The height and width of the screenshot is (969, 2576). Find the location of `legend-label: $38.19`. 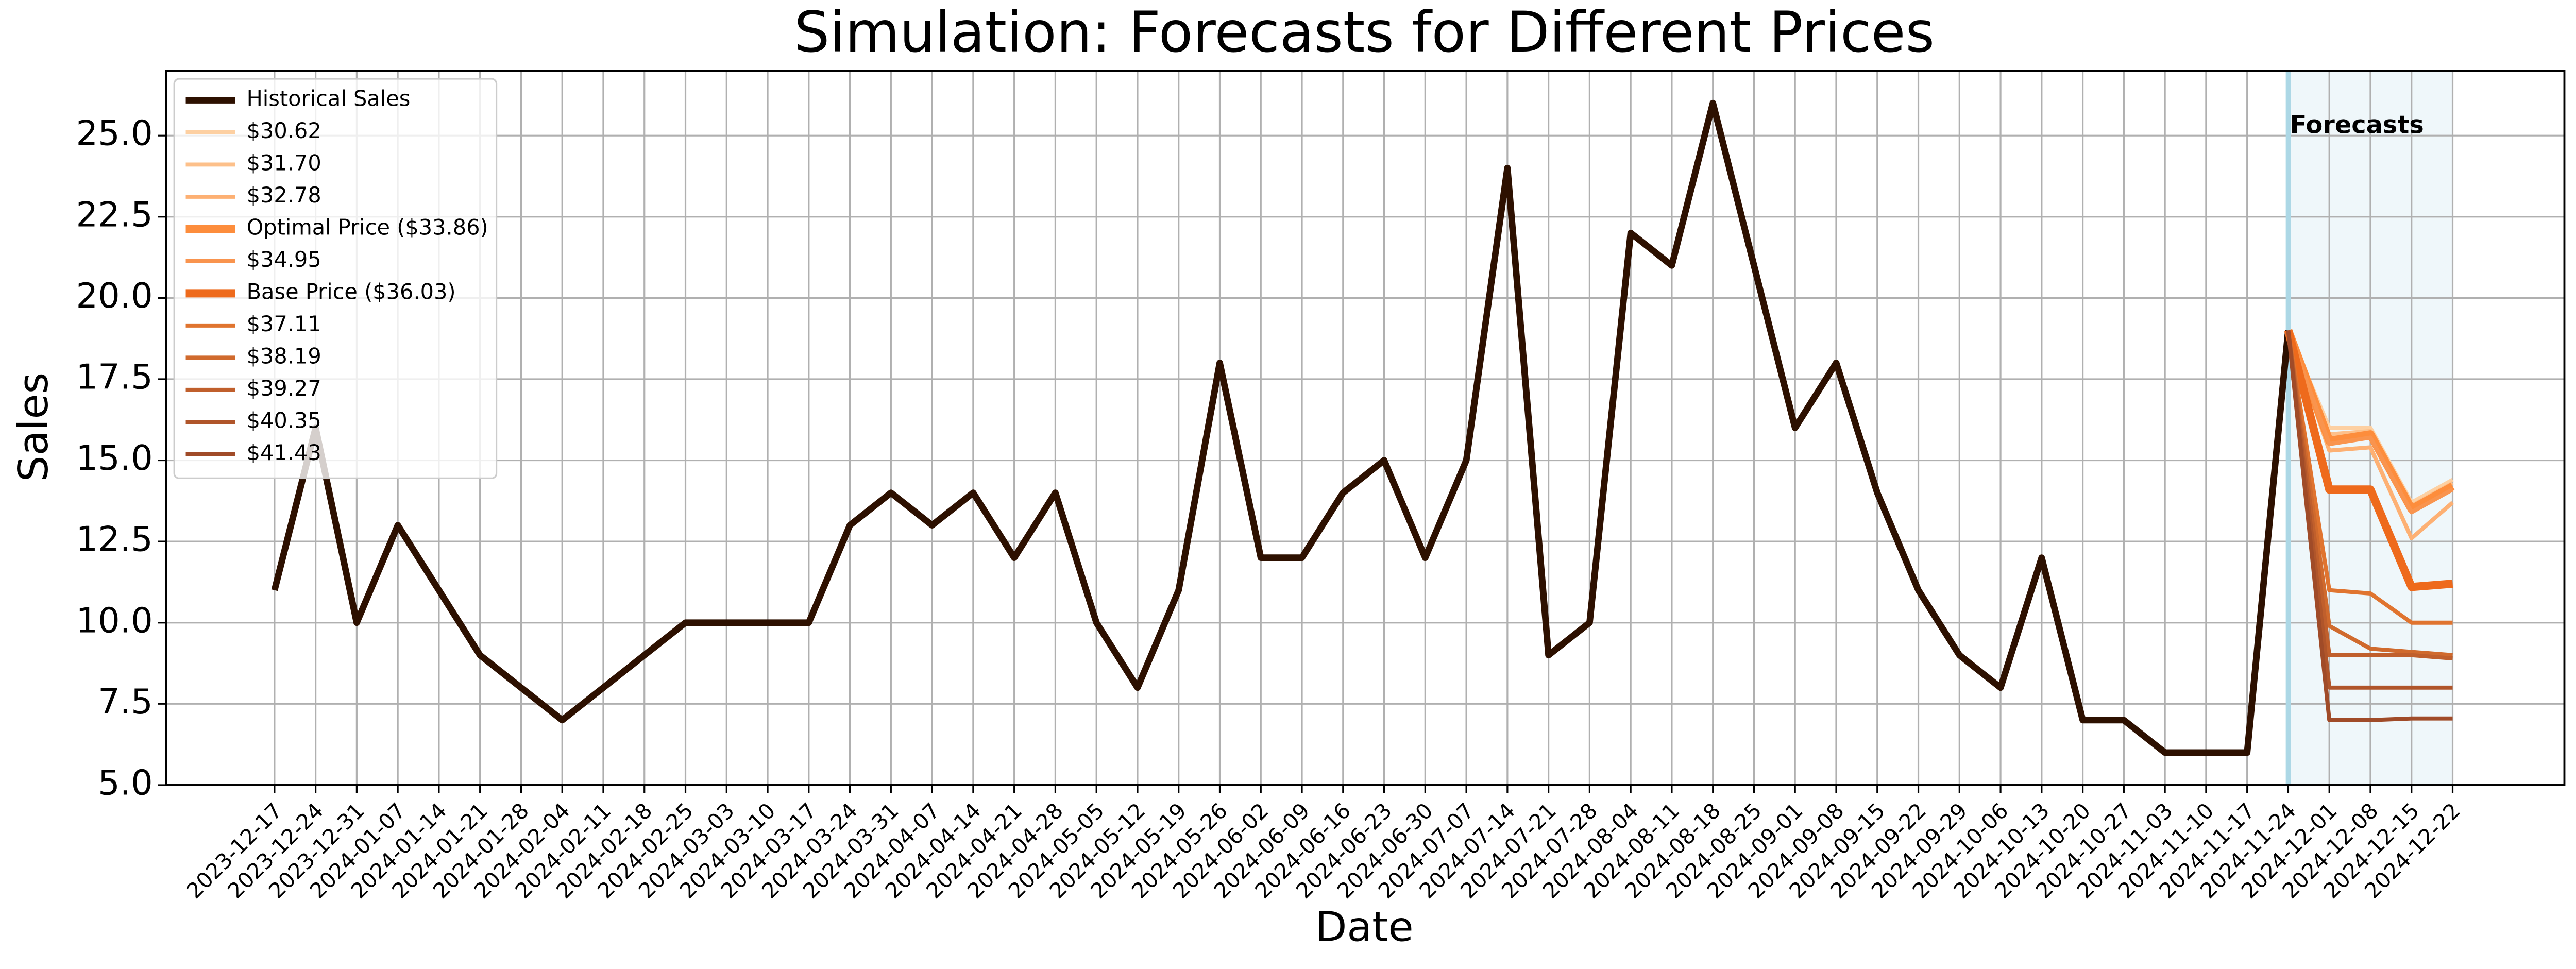

legend-label: $38.19 is located at coordinates (284, 356).